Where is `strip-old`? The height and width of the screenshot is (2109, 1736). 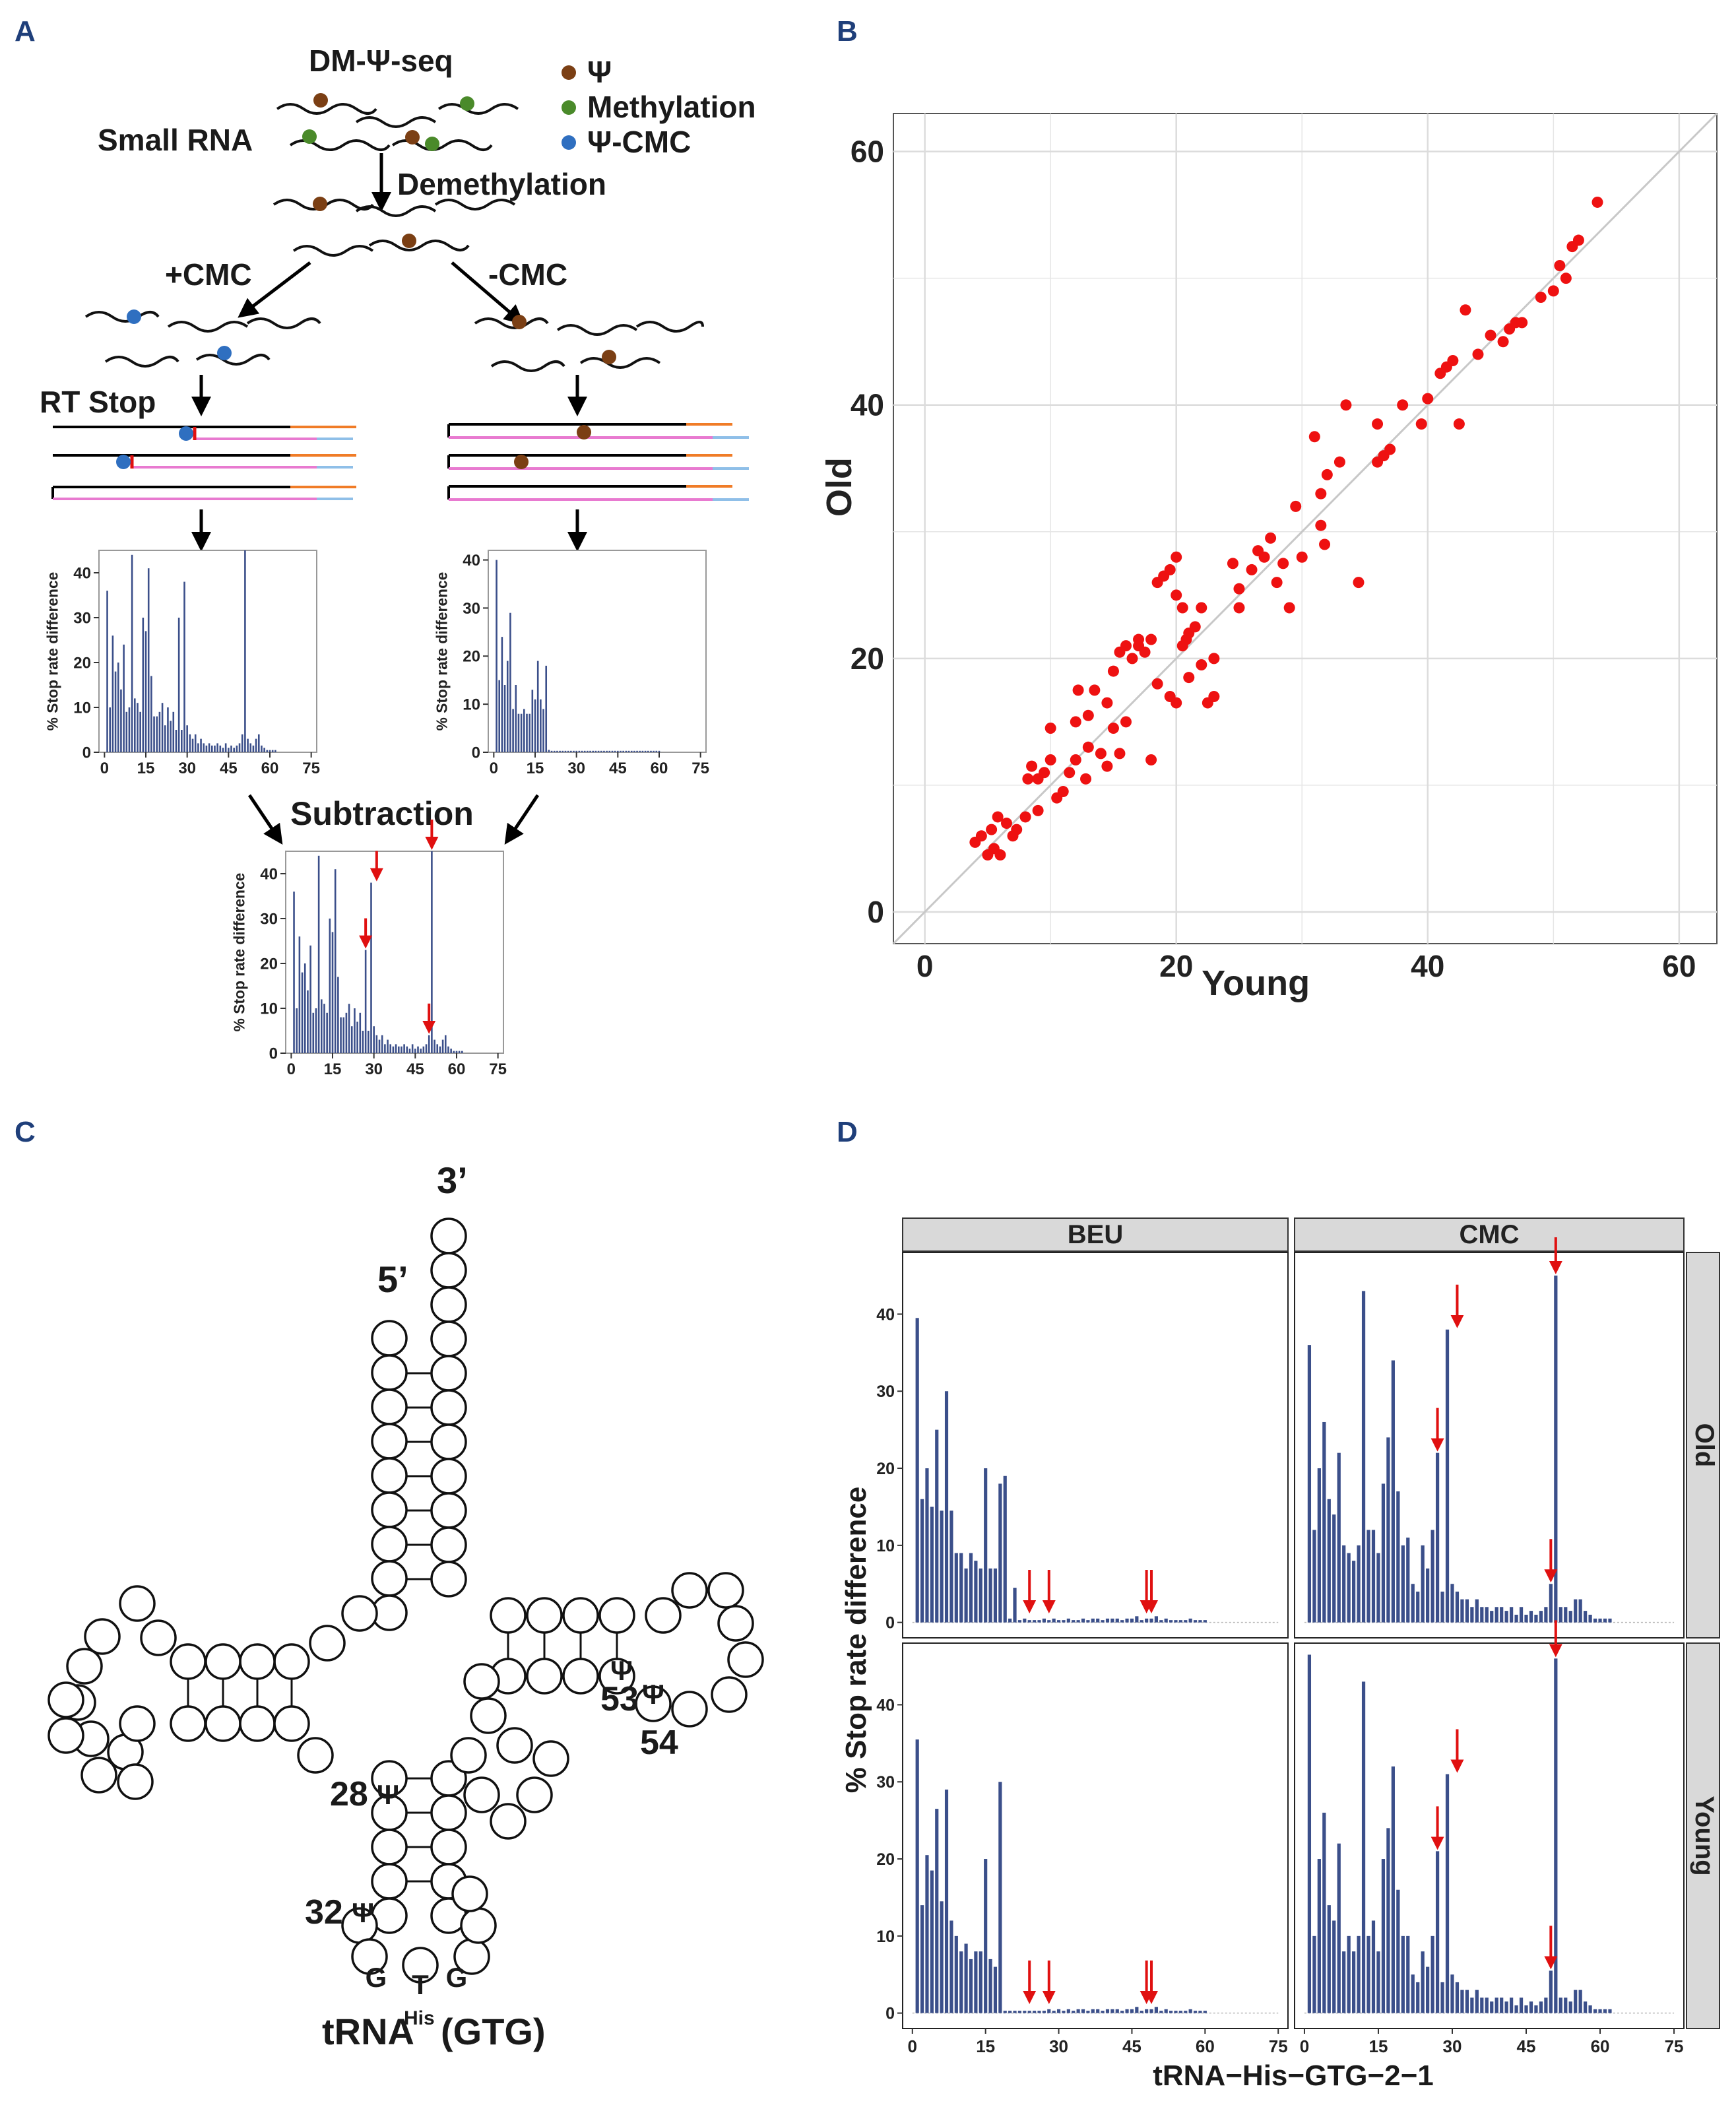
strip-old is located at coordinates (1703, 1445).